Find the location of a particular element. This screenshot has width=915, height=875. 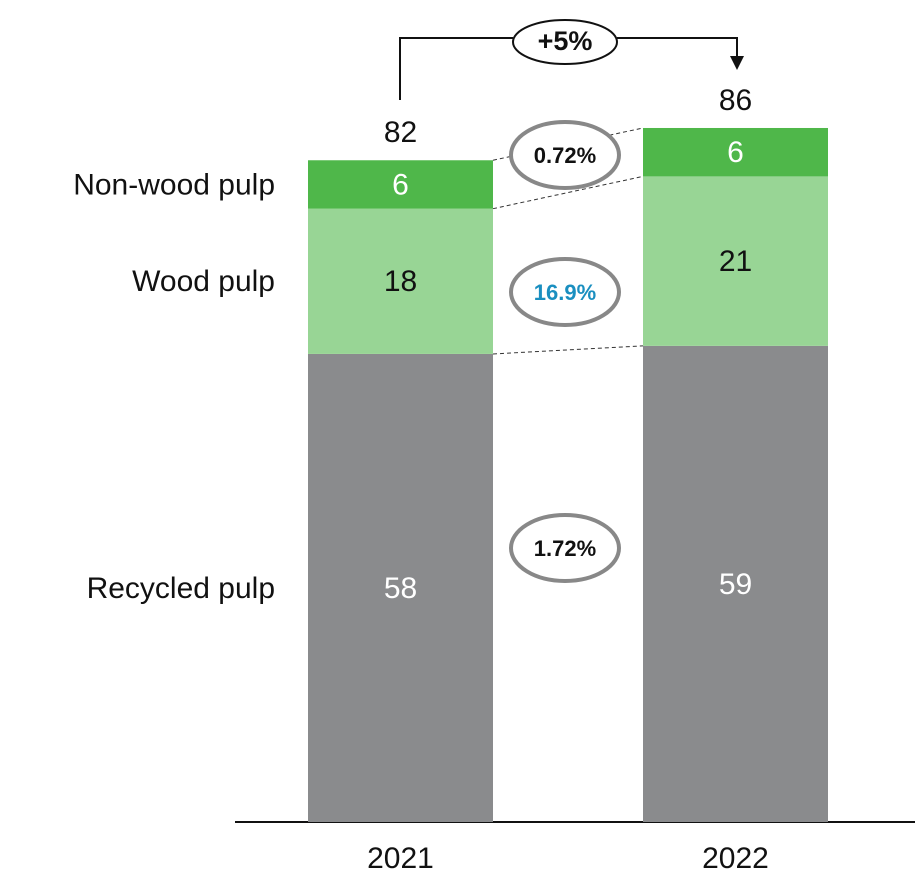

series-label: Recycled pulp is located at coordinates (181, 588).